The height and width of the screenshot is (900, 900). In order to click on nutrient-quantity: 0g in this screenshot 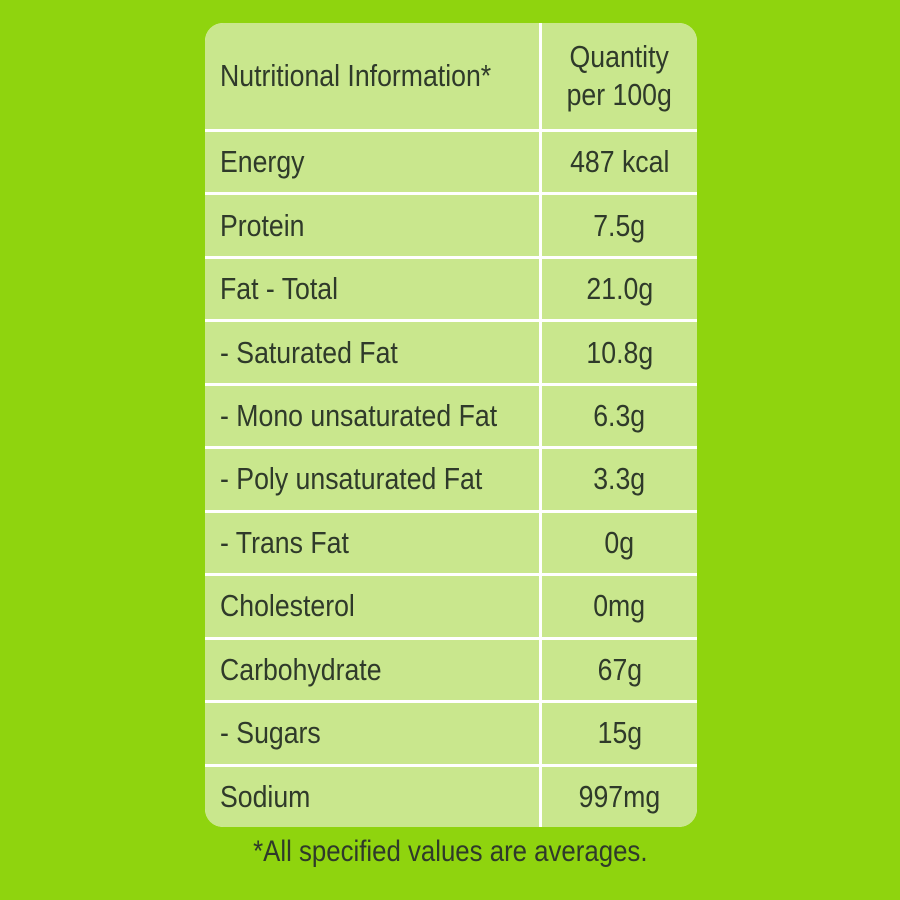, I will do `click(619, 542)`.